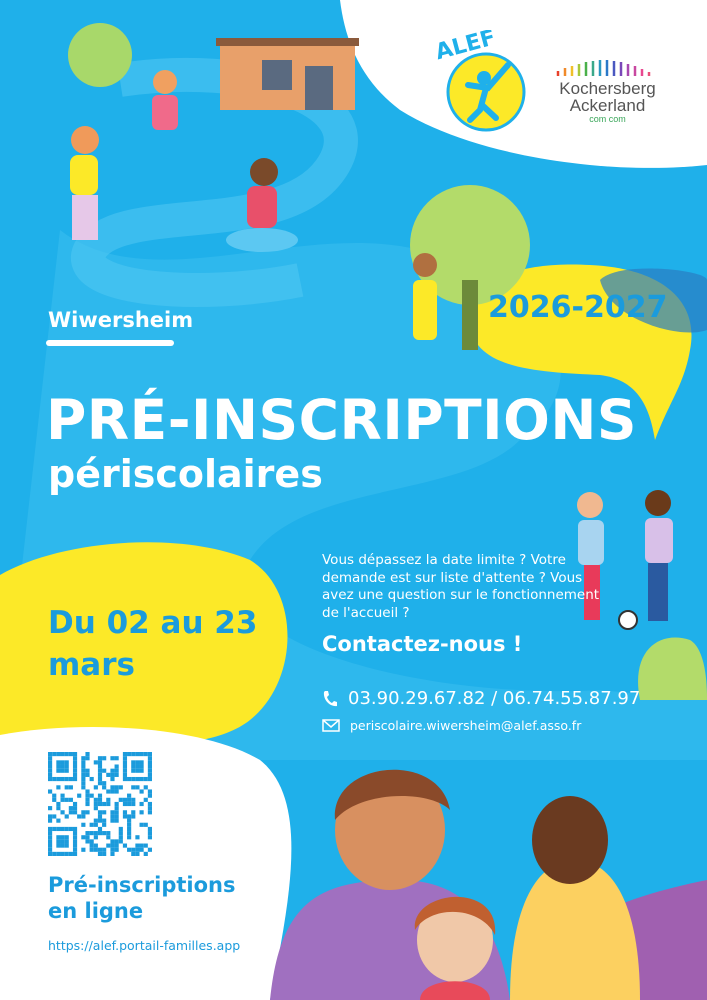 The width and height of the screenshot is (707, 1000). What do you see at coordinates (185, 474) in the screenshot?
I see `page-subtitle: périscolaires` at bounding box center [185, 474].